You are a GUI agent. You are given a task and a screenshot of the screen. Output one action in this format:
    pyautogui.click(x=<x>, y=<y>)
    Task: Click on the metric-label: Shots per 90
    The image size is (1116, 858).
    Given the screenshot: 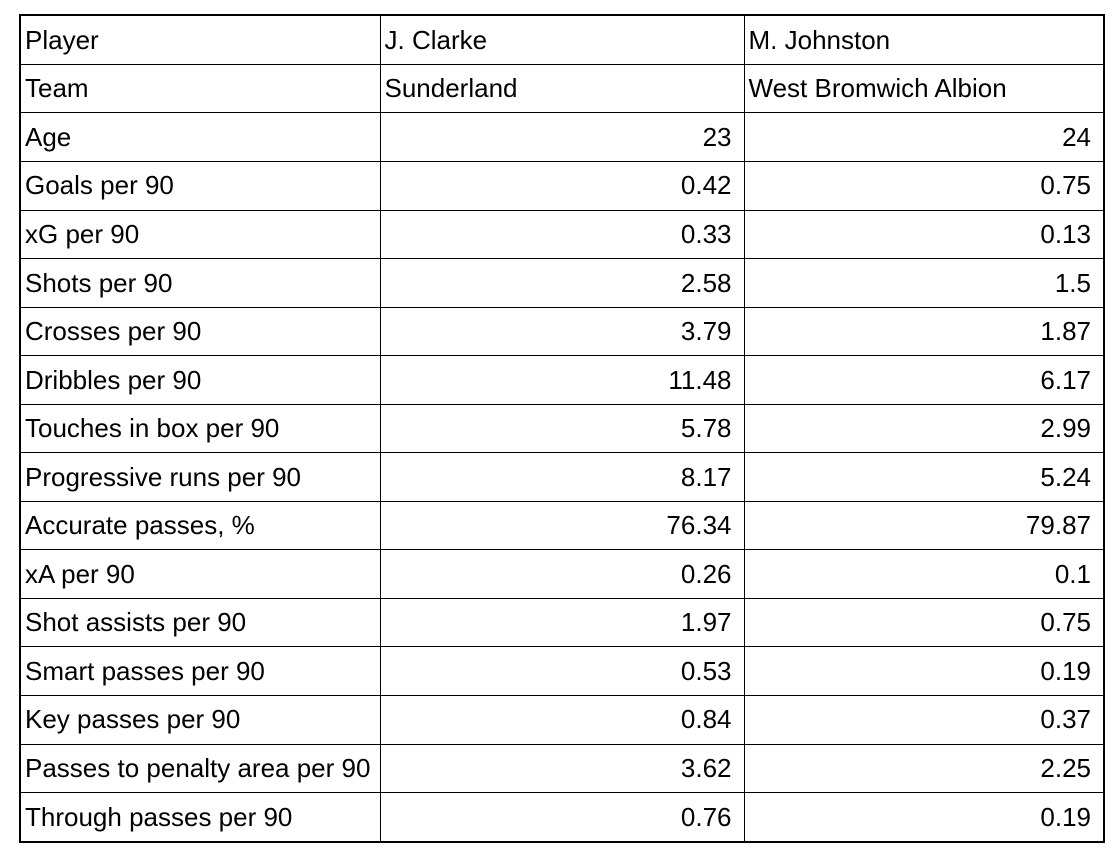 What is the action you would take?
    pyautogui.click(x=200, y=283)
    